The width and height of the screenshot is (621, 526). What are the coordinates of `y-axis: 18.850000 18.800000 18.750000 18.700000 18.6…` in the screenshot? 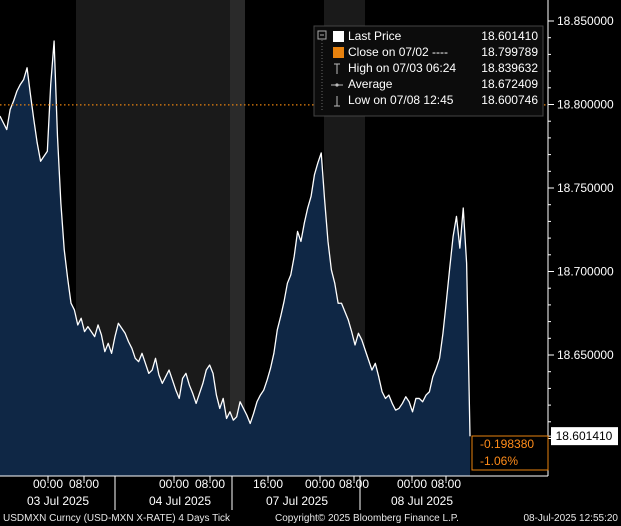 It's located at (581, 226).